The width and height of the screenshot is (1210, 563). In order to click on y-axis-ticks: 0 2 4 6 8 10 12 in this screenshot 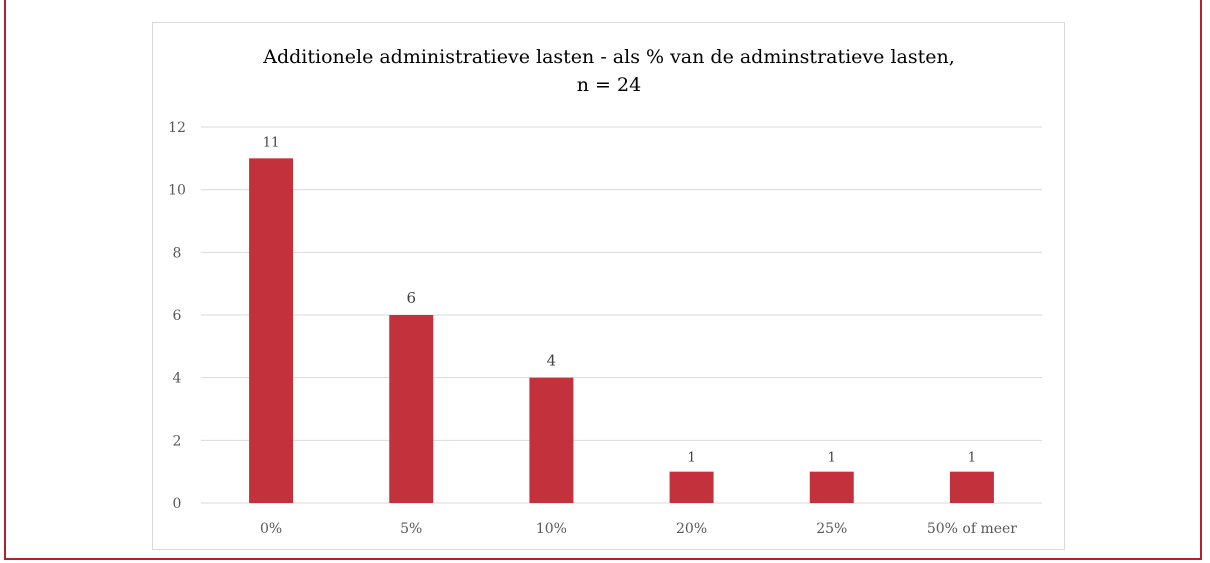, I will do `click(177, 316)`.